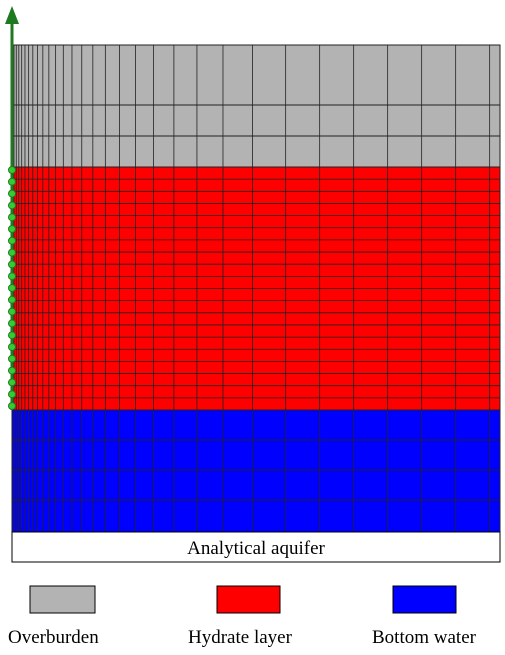  Describe the element at coordinates (12, 15) in the screenshot. I see `well-arrow` at that location.